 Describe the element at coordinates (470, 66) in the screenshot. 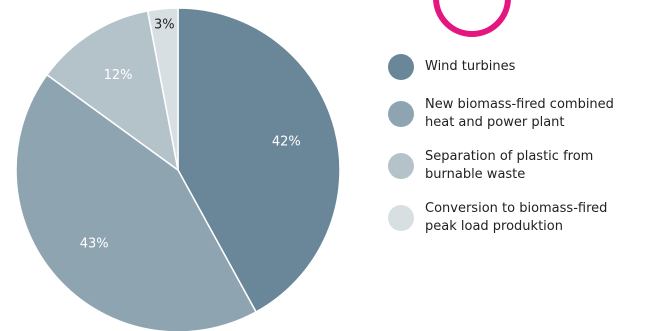

I see `legend-label-wind-turbines: Wind turbines` at that location.